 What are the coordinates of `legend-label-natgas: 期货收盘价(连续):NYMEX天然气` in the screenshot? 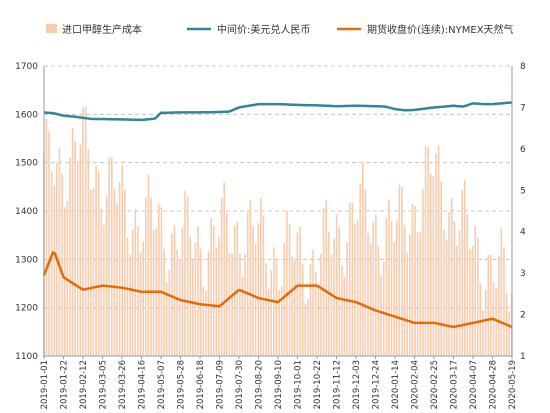 It's located at (440, 29).